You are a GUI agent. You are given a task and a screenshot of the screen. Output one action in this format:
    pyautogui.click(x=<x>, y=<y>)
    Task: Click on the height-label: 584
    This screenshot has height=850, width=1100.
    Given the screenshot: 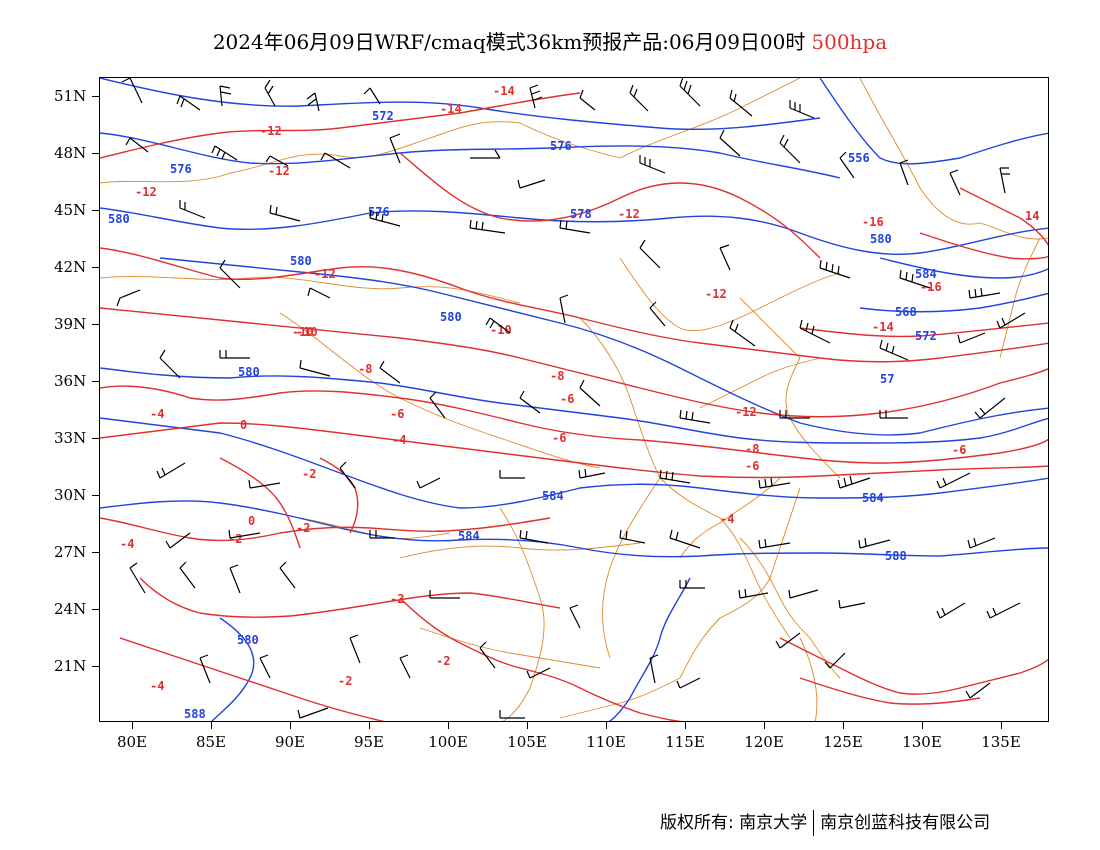 What is the action you would take?
    pyautogui.click(x=469, y=536)
    